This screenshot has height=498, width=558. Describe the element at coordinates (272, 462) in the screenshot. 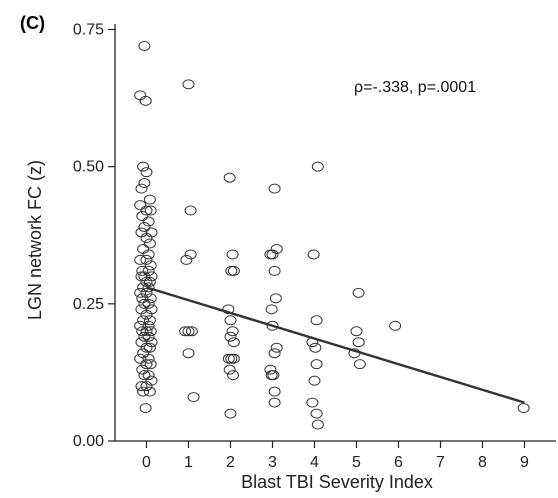

I see `x-tick-label: 3` at that location.